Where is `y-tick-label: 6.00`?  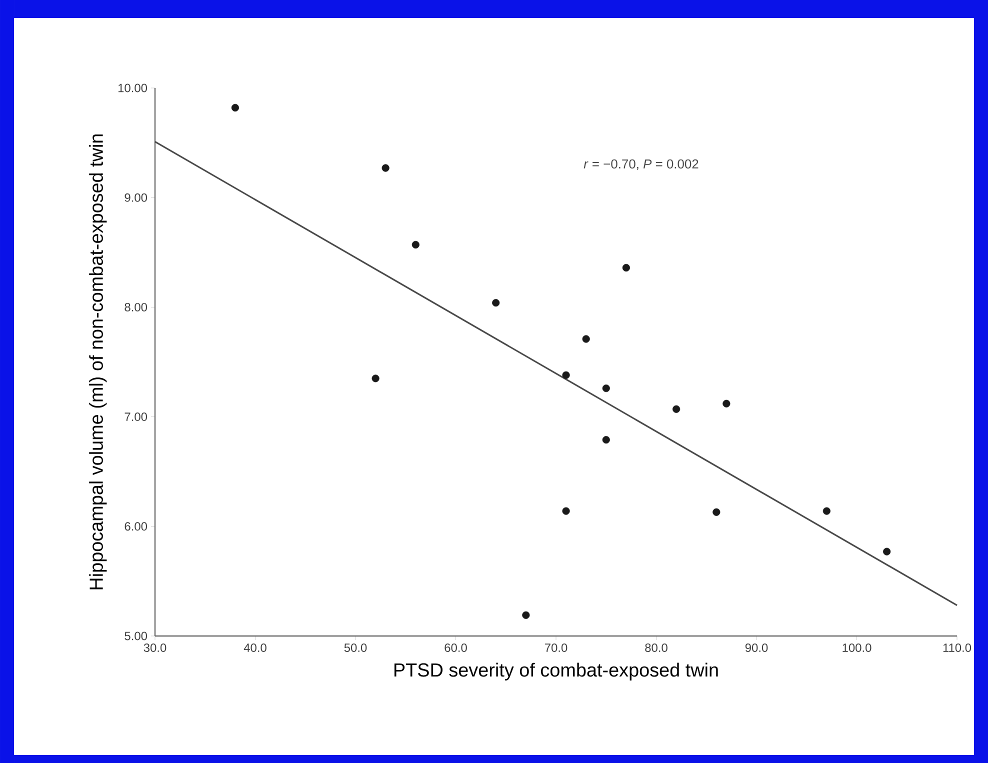
y-tick-label: 6.00 is located at coordinates (136, 526).